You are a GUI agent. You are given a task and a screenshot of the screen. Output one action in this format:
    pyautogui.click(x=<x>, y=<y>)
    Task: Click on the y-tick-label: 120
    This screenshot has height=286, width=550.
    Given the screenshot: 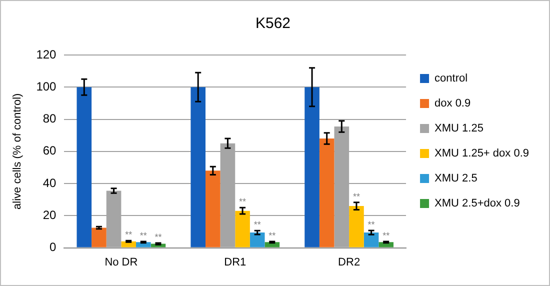 What is the action you would take?
    pyautogui.click(x=46, y=54)
    